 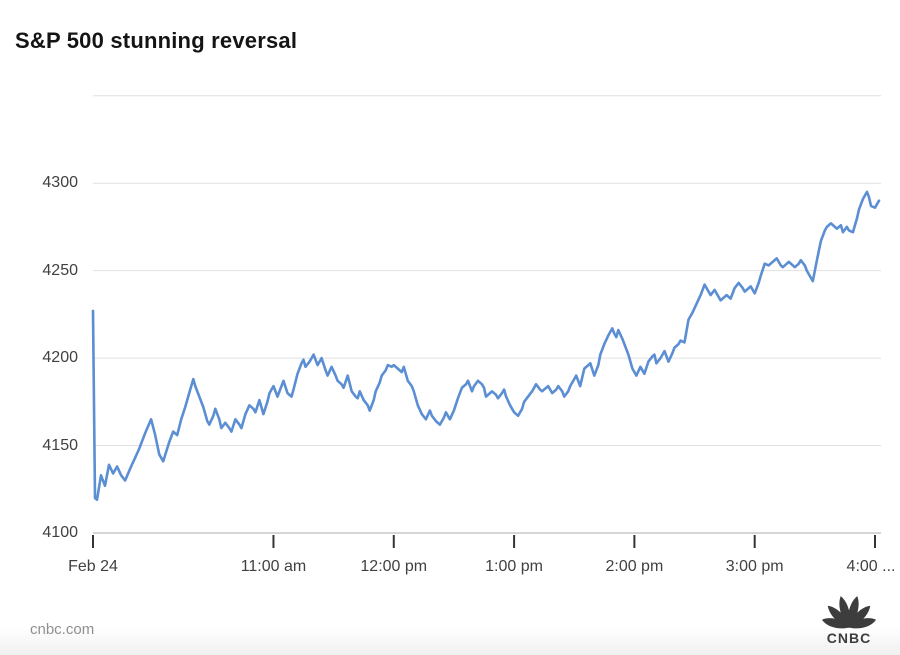 I want to click on cnbc-logo-wordmark: CNBC, so click(x=849, y=638).